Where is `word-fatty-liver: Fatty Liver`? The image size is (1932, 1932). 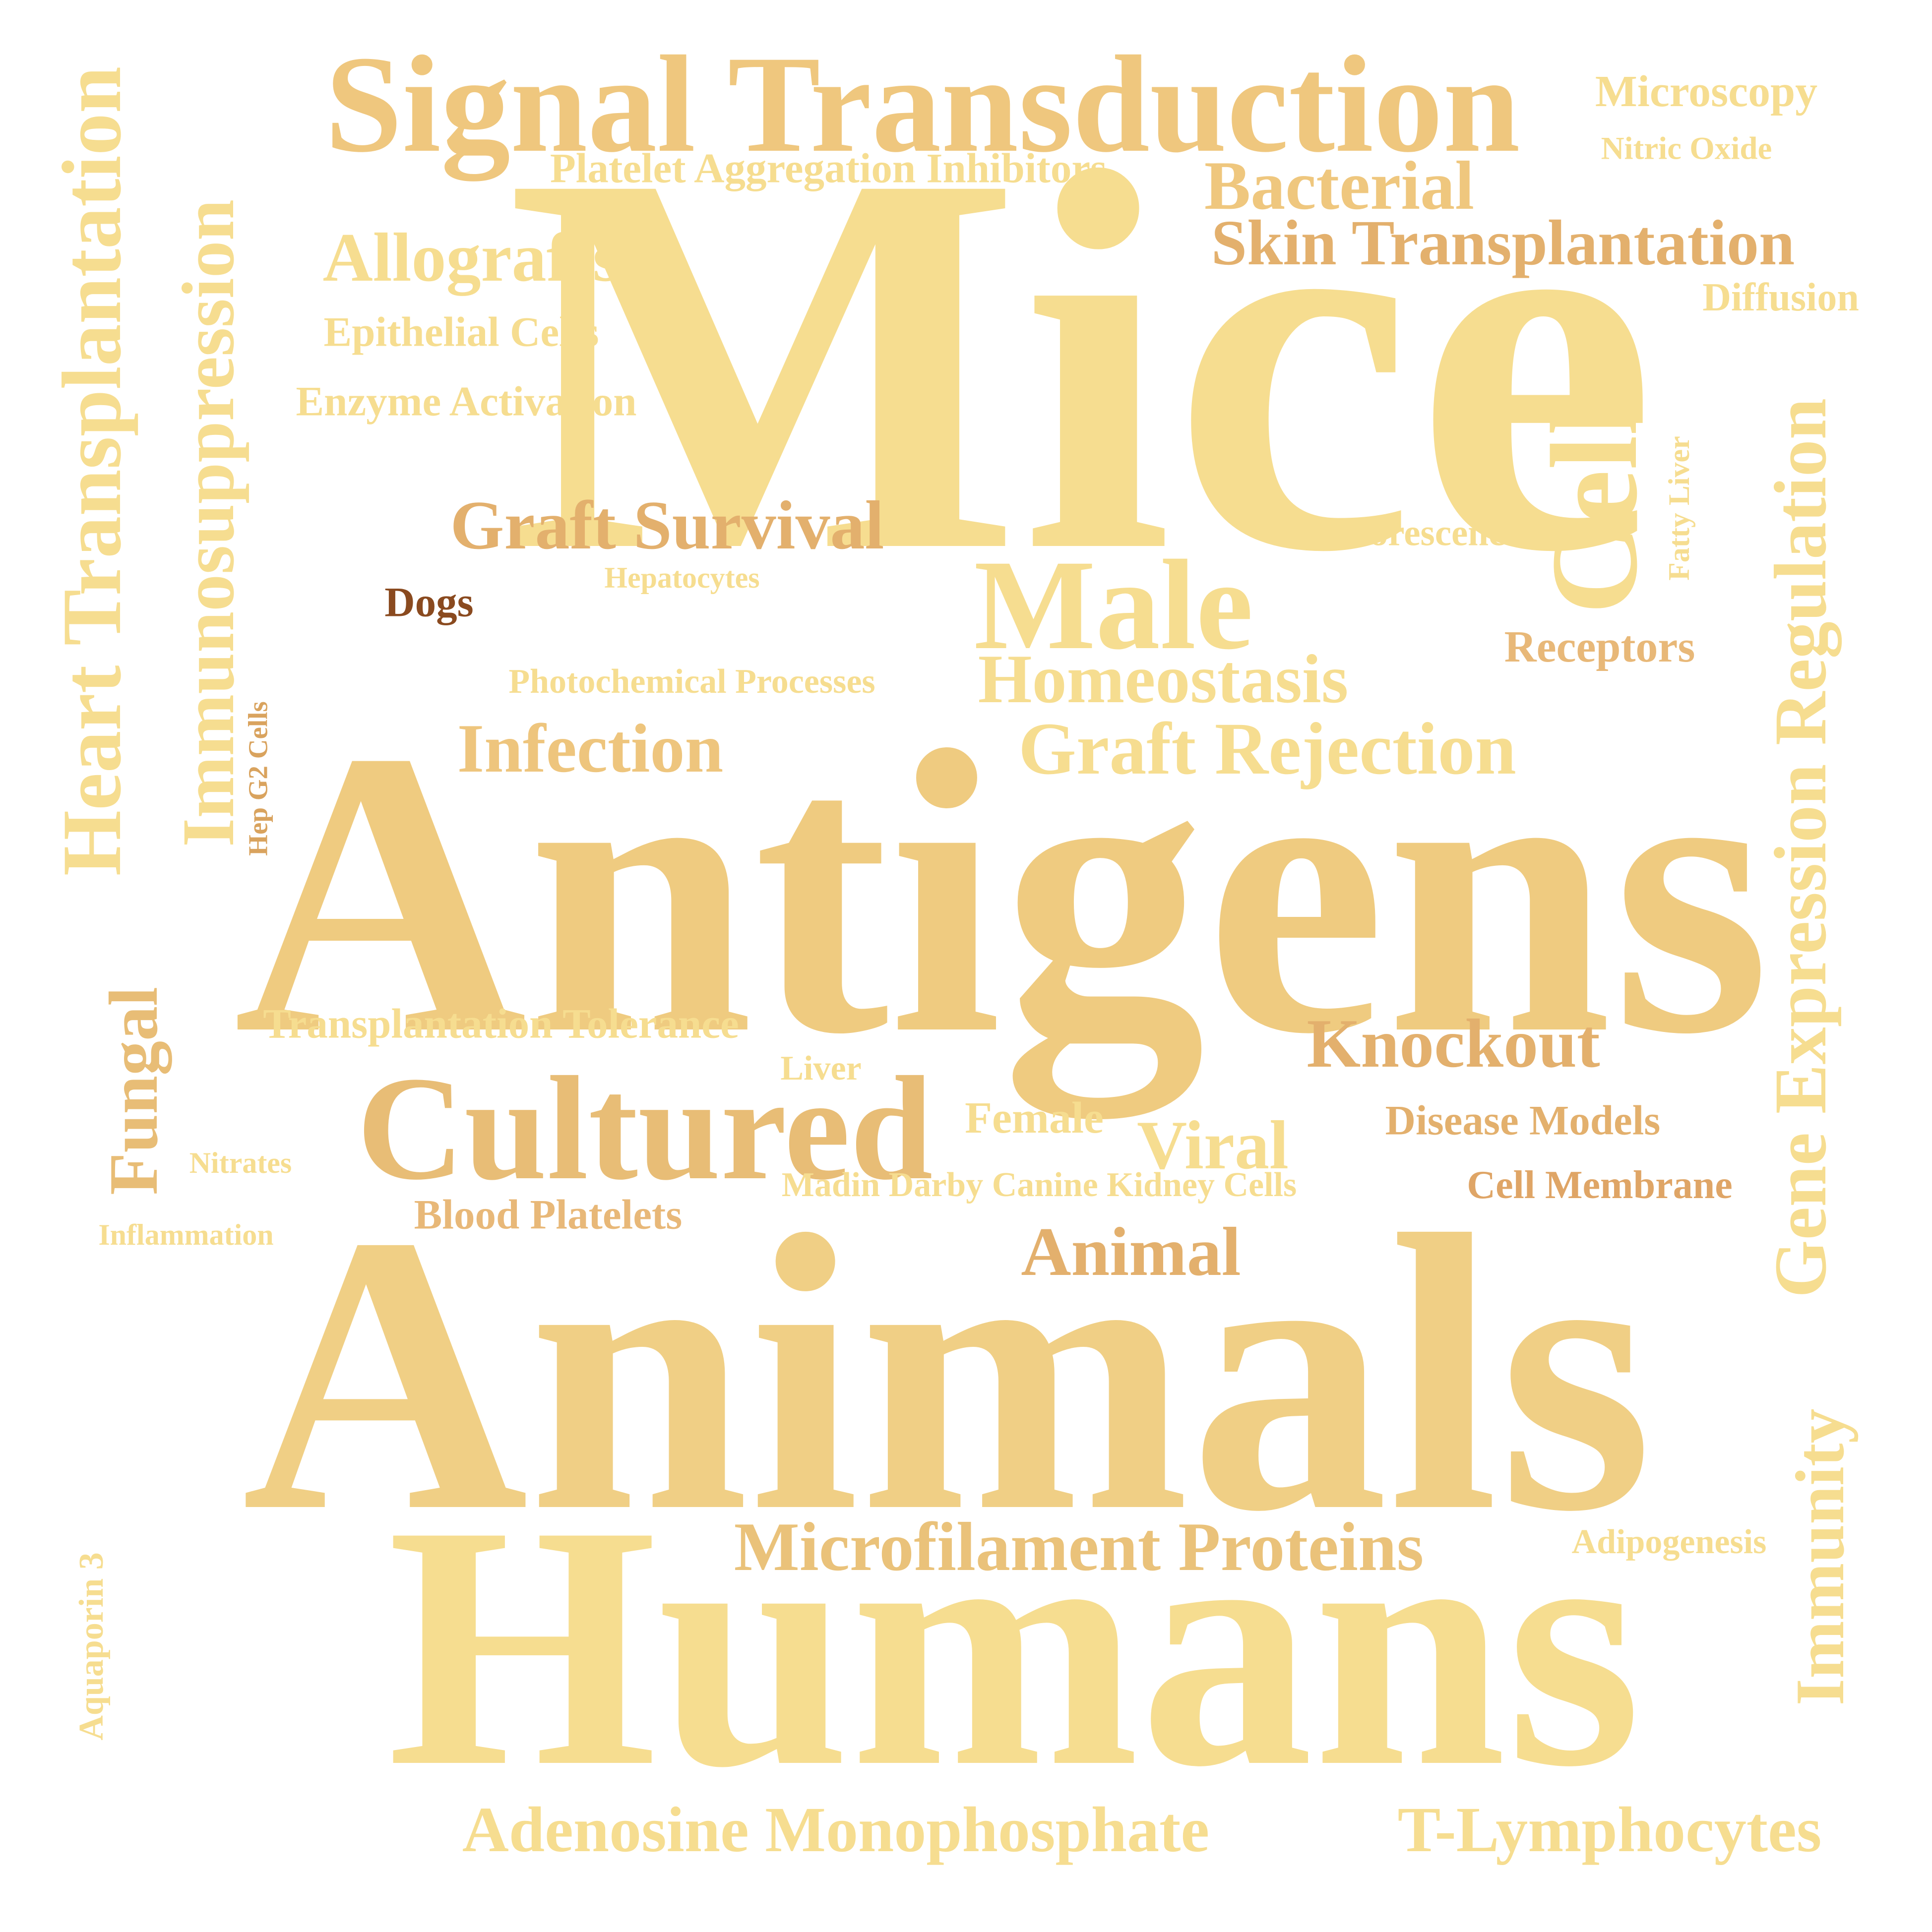
word-fatty-liver: Fatty Liver is located at coordinates (1679, 508).